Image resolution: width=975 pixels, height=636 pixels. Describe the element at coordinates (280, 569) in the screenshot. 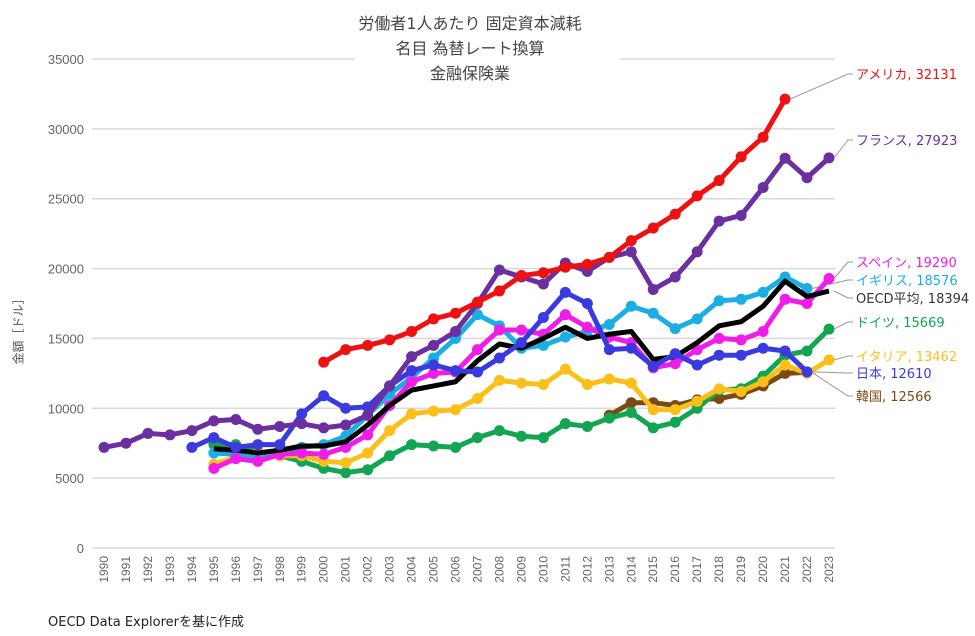

I see `x-tick-label: 1998` at that location.